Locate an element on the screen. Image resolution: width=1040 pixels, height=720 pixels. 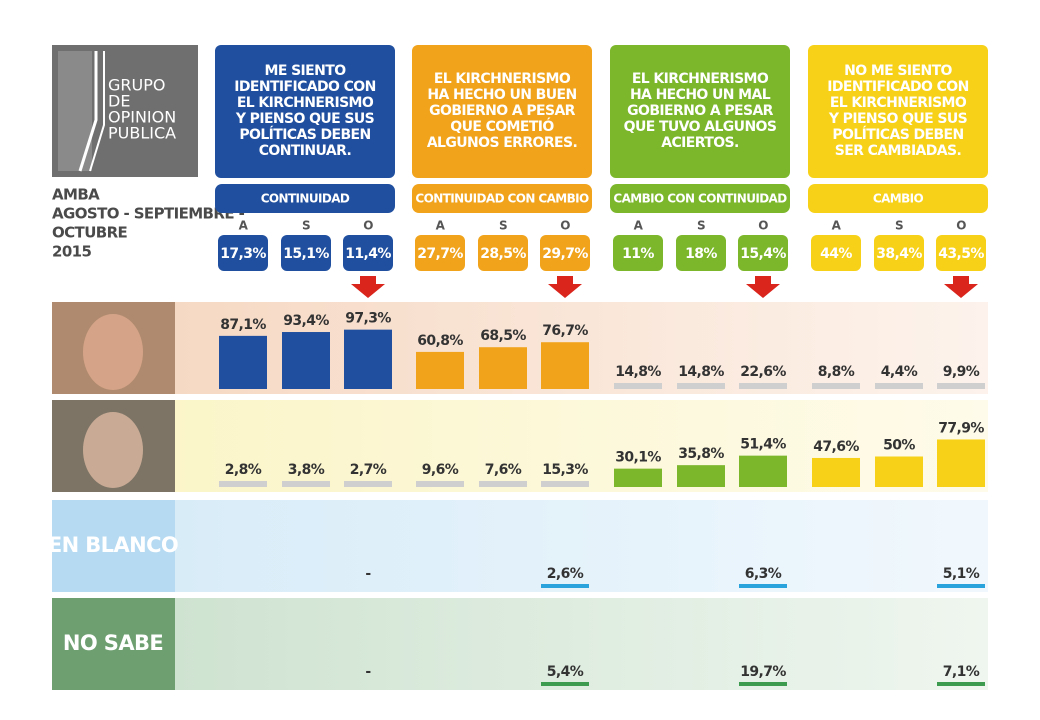
value-pill-label: 38,4% is located at coordinates (899, 254).